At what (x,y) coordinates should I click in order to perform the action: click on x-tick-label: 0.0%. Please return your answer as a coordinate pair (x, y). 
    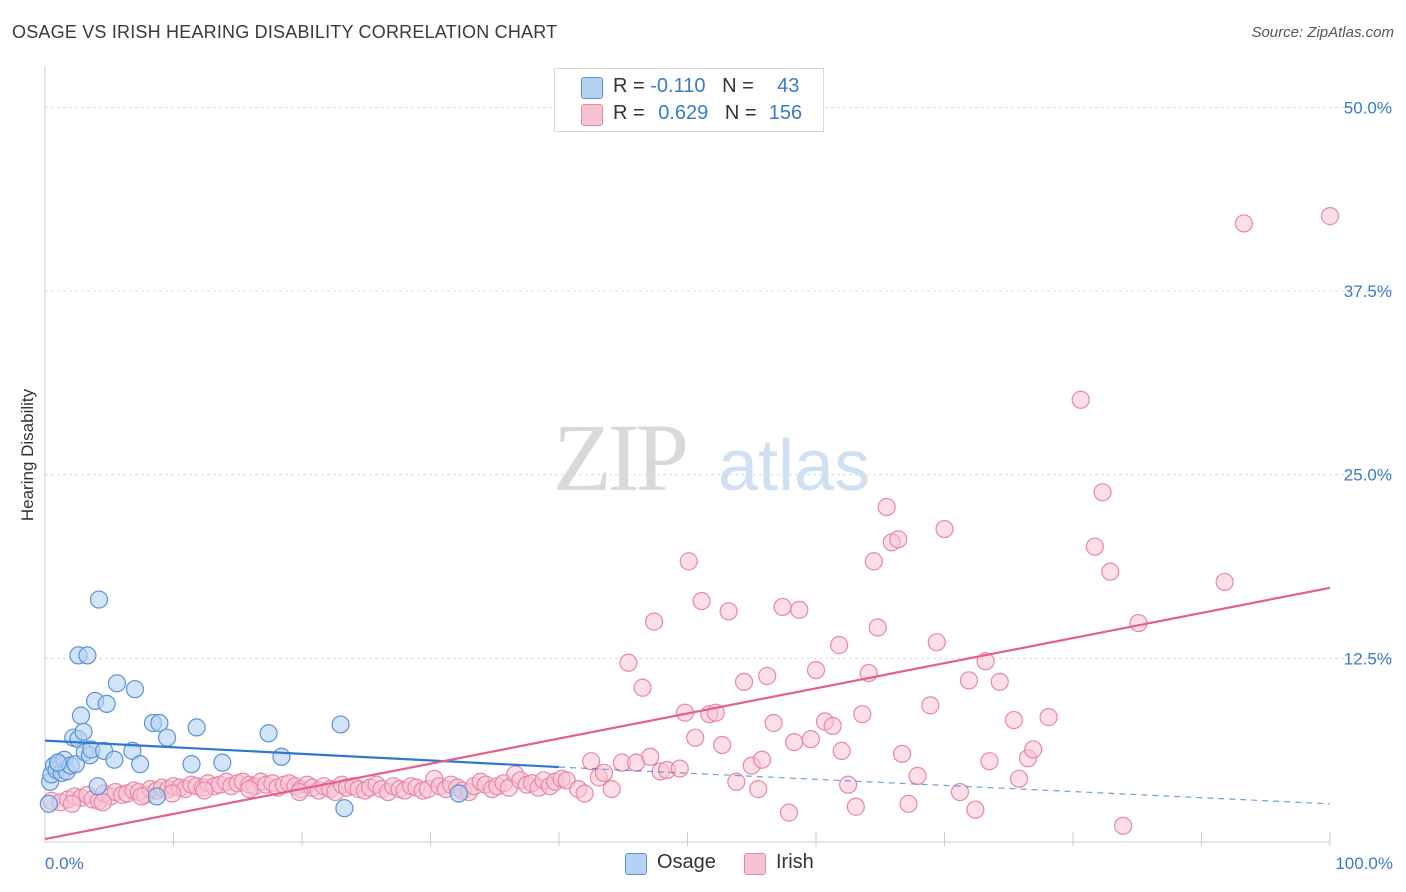
    Looking at the image, I should click on (64, 863).